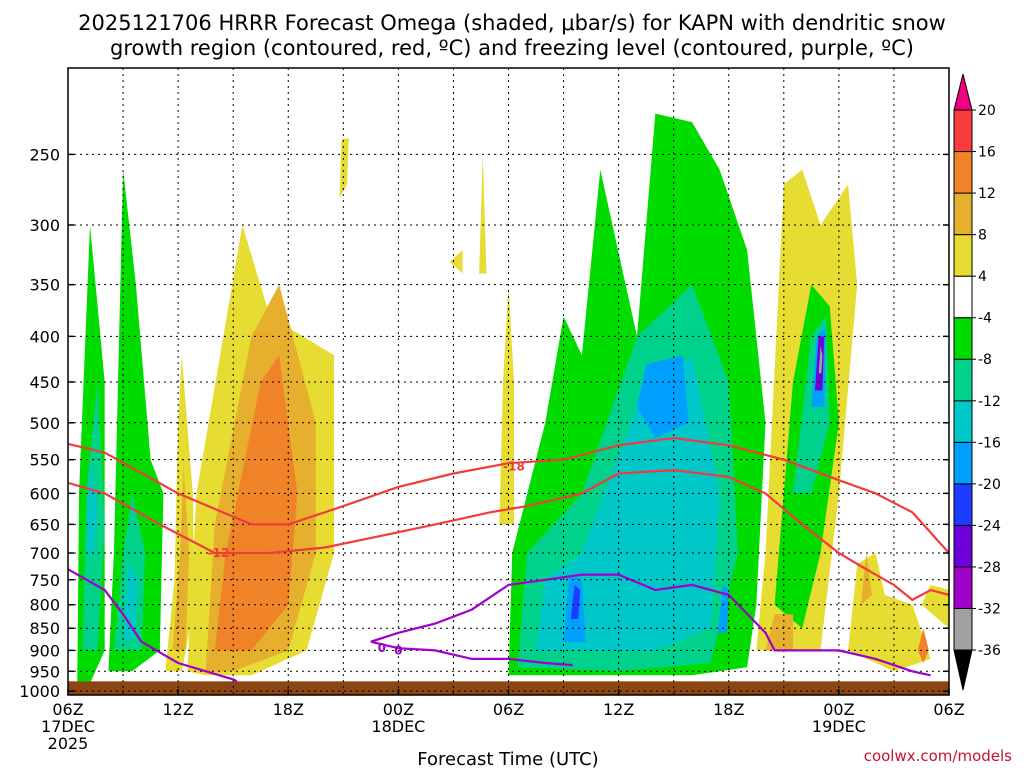  I want to click on colorbar-label: -24, so click(989, 526).